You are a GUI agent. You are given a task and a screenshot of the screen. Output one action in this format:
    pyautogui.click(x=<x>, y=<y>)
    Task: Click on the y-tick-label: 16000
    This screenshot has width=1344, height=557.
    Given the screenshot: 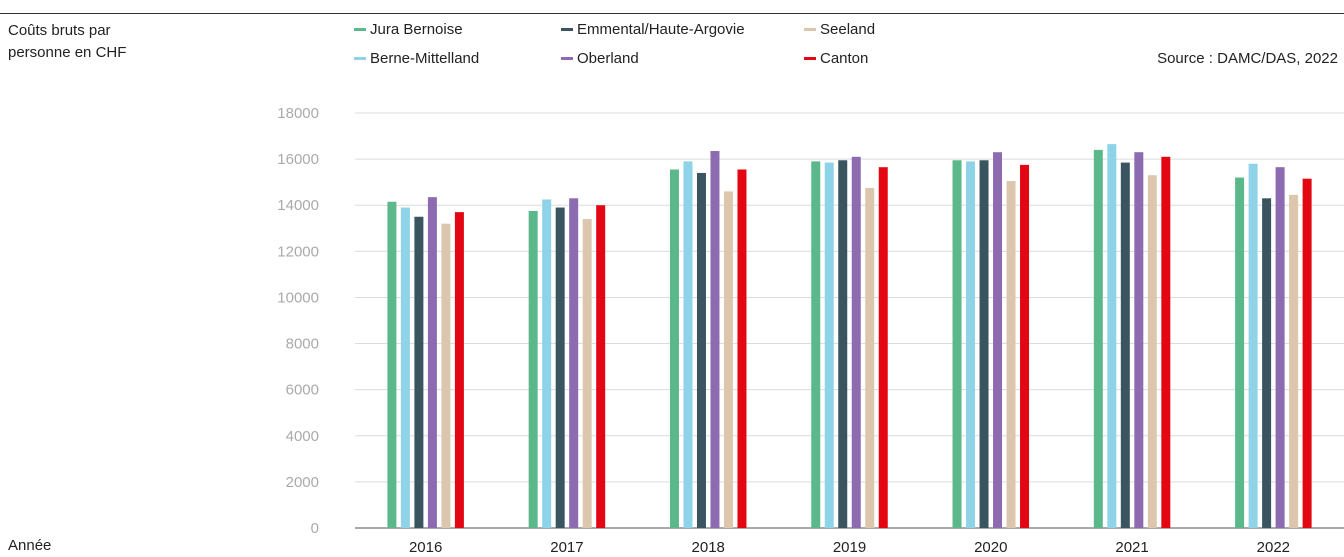 What is the action you would take?
    pyautogui.click(x=298, y=159)
    